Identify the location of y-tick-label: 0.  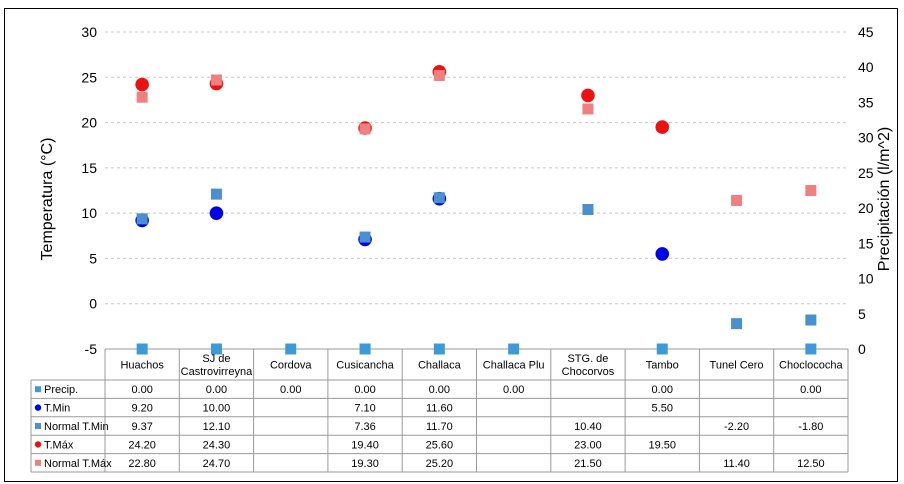
(93, 304).